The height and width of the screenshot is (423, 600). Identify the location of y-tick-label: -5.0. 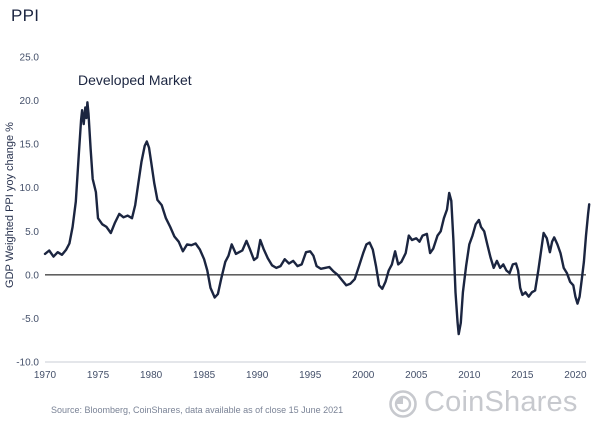
(31, 319).